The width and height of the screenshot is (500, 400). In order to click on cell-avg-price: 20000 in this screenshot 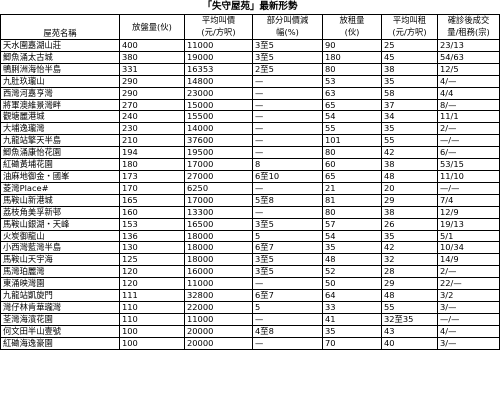, I will do `click(218, 331)`.